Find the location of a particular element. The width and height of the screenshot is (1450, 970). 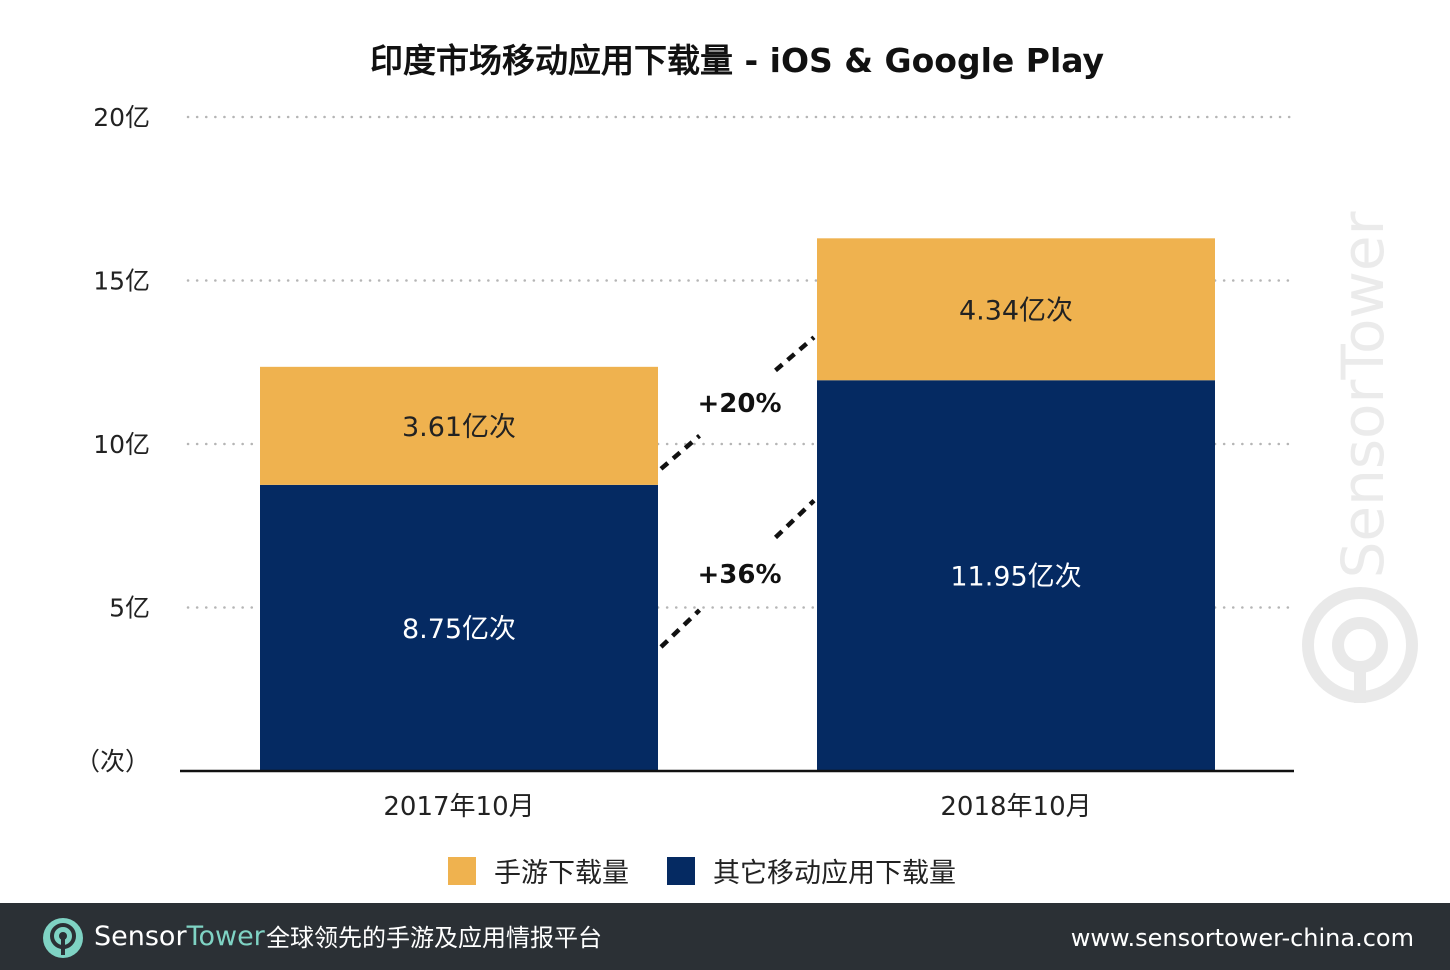

growth-label: +36% is located at coordinates (739, 575).